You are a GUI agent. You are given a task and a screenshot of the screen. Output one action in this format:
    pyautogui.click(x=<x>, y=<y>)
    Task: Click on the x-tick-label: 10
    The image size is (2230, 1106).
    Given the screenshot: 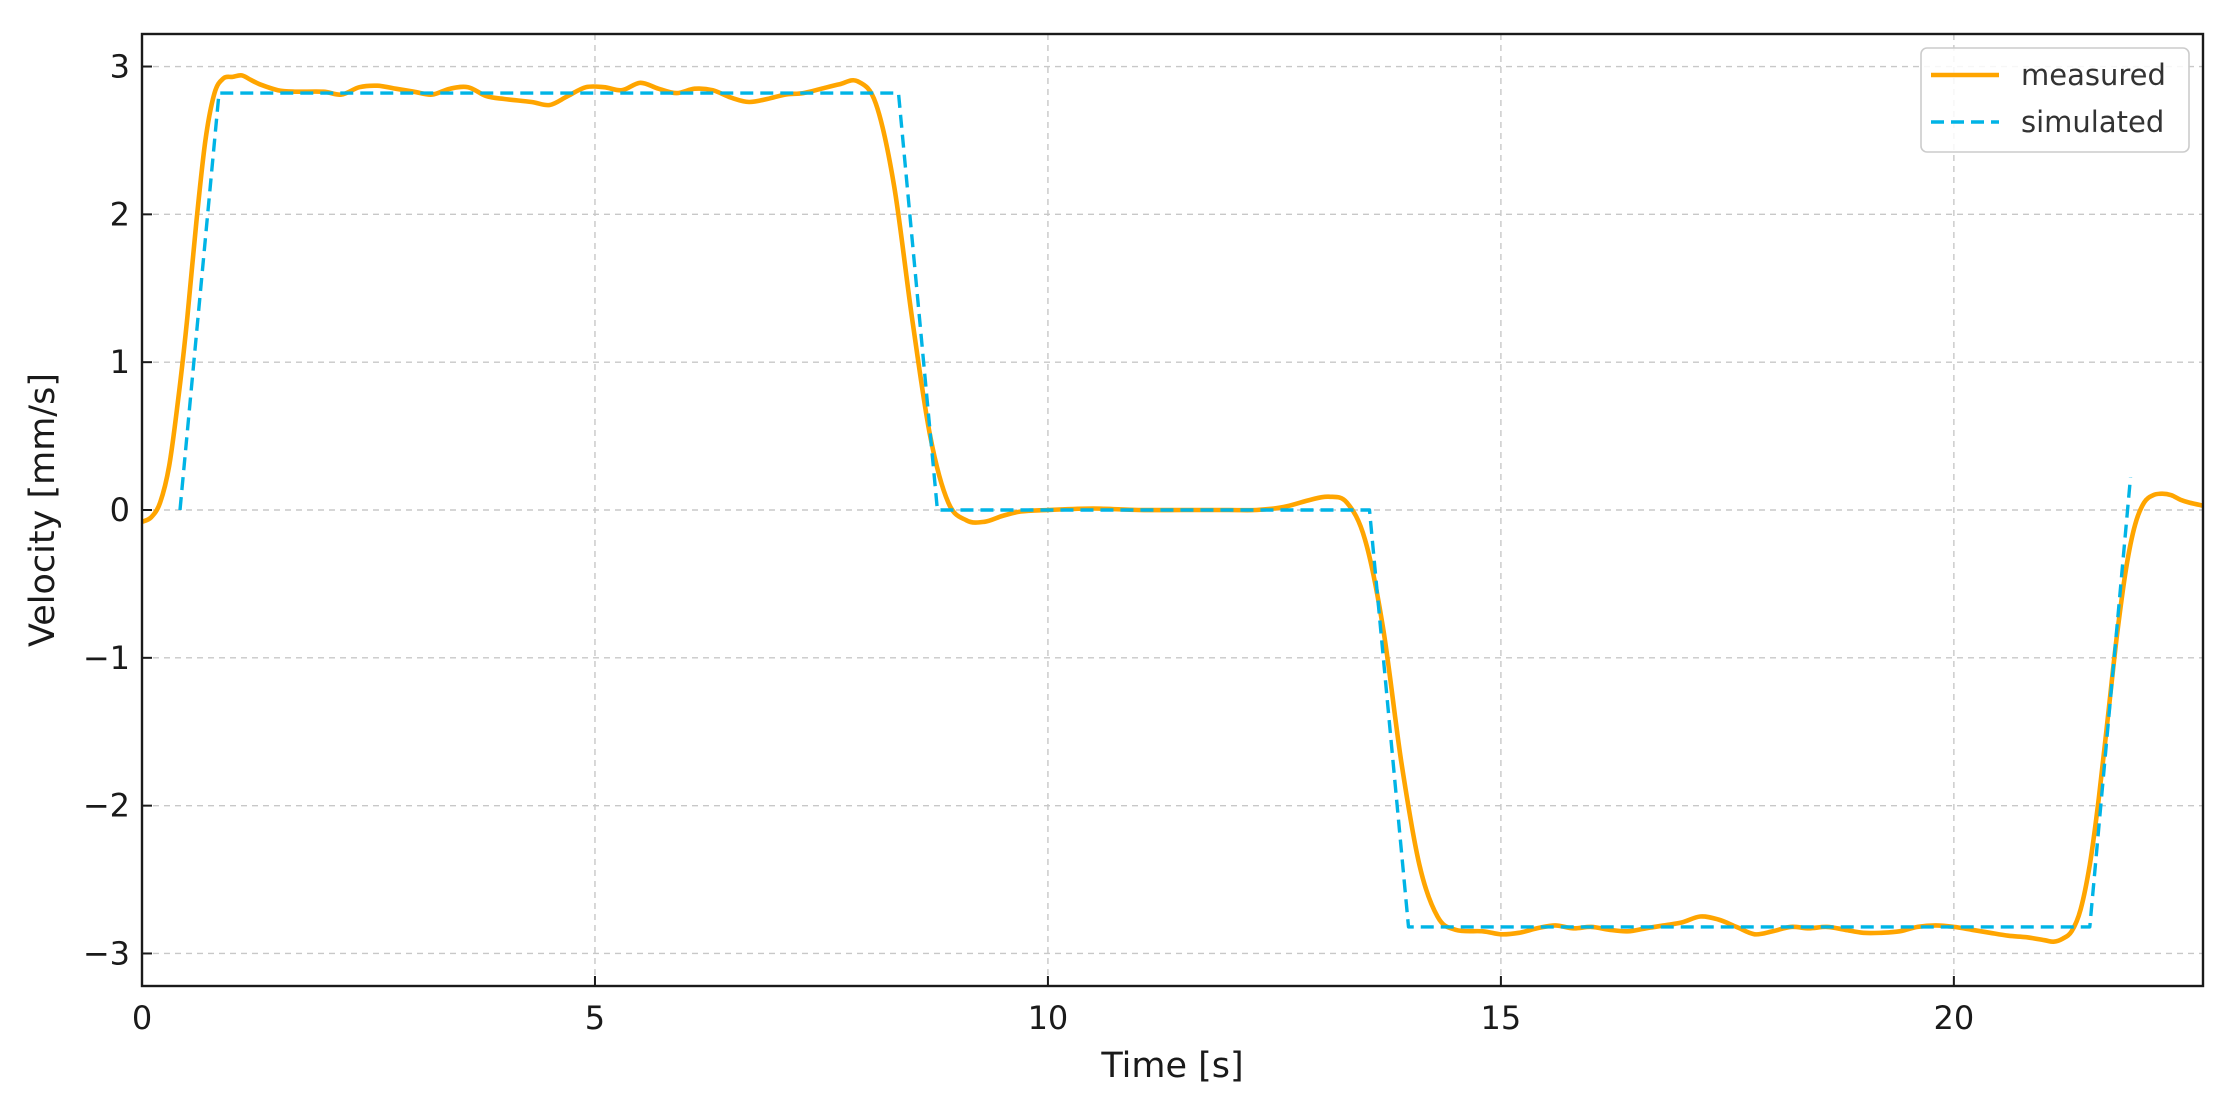 What is the action you would take?
    pyautogui.click(x=1048, y=1018)
    